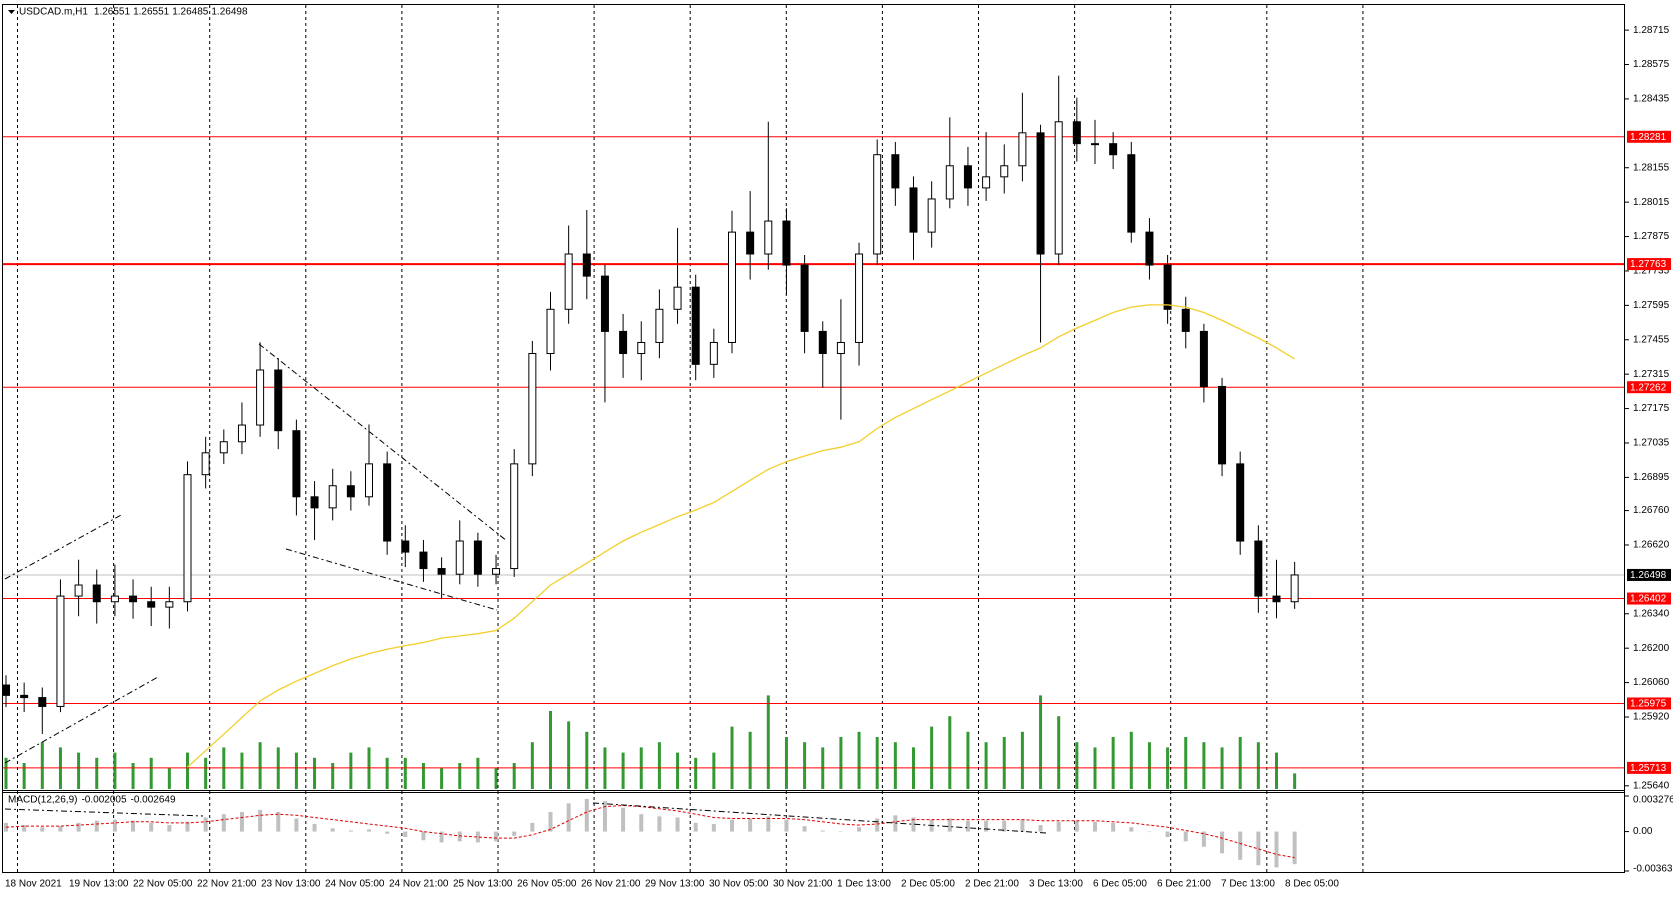 The width and height of the screenshot is (1673, 897). What do you see at coordinates (1120, 884) in the screenshot?
I see `x-tick-label: 6 Dec 05:00` at bounding box center [1120, 884].